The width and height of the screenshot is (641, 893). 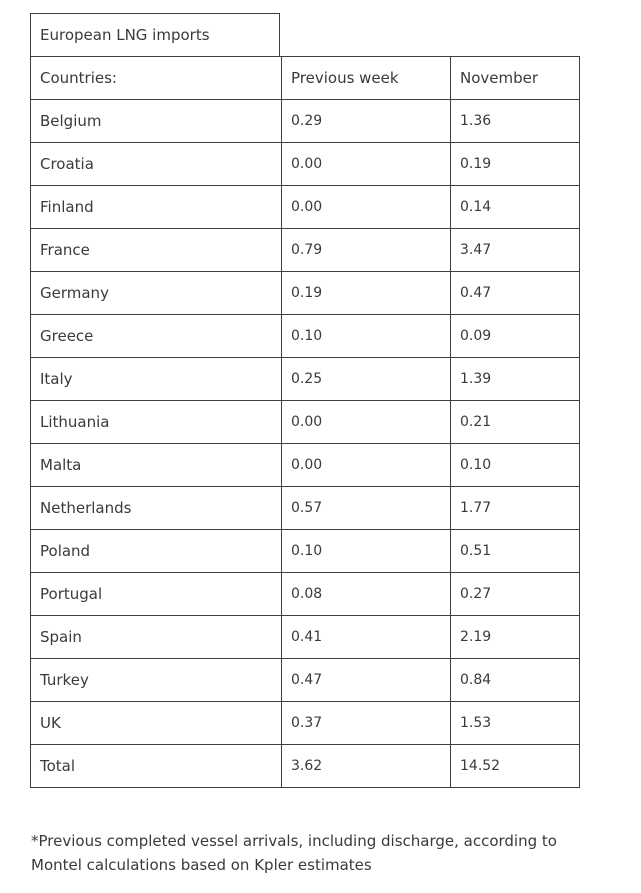 What do you see at coordinates (366, 637) in the screenshot?
I see `previous-week-cell: 0.41` at bounding box center [366, 637].